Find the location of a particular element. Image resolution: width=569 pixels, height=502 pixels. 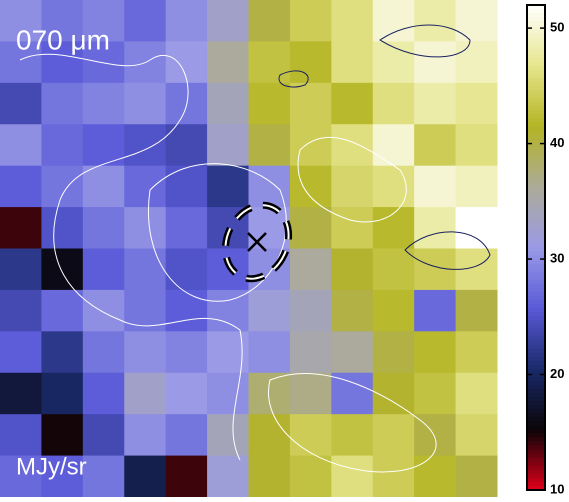

unit-label: MJy/sr is located at coordinates (51, 466).